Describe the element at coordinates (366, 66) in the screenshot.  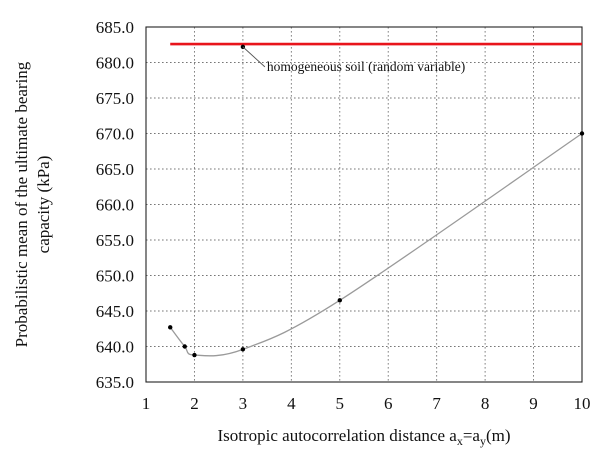
I see `annotation-label: homogeneous soil (random variable)` at that location.